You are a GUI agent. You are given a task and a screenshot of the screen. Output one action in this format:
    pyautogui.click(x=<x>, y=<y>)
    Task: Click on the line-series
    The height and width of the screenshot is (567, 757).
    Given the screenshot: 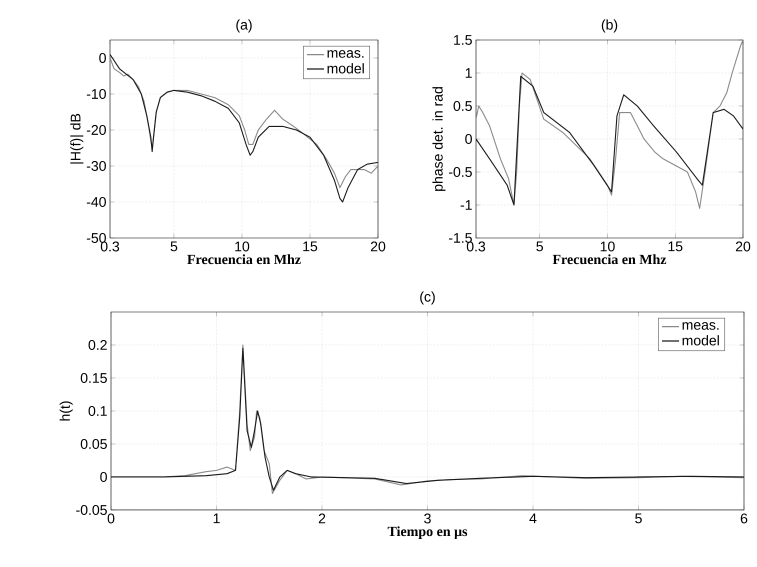 What is the action you would take?
    pyautogui.click(x=609, y=141)
    